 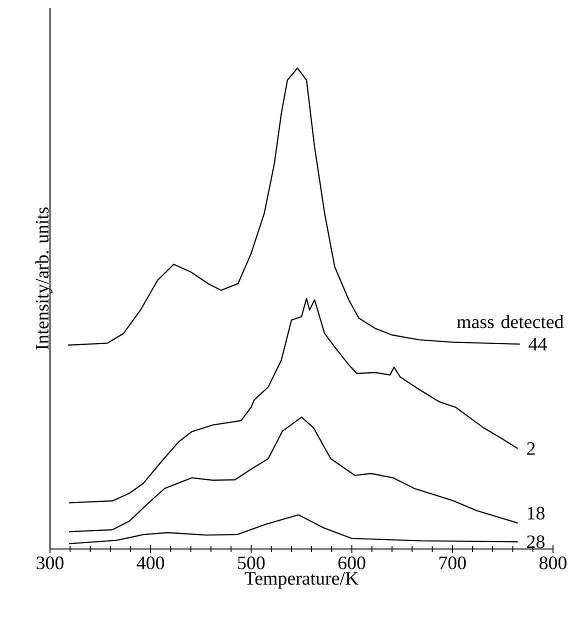 I want to click on x-tick-label: 600, so click(x=352, y=563).